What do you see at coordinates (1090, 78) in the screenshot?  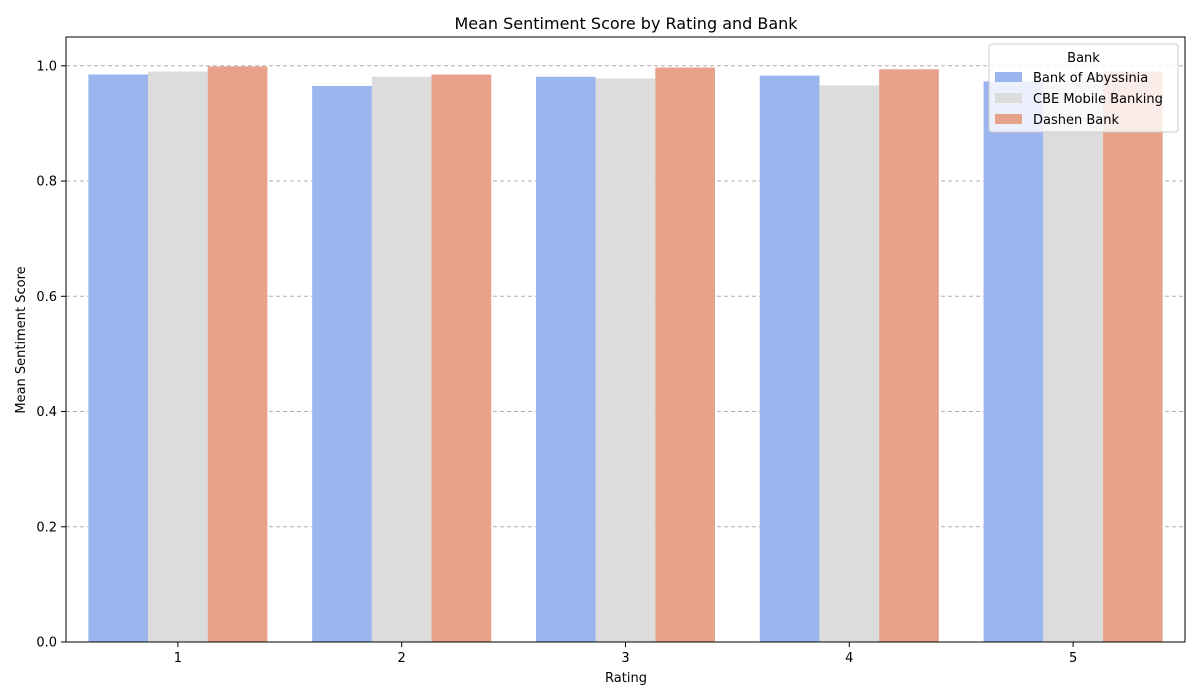 I see `legend-entry: Bank of Abyssinia` at bounding box center [1090, 78].